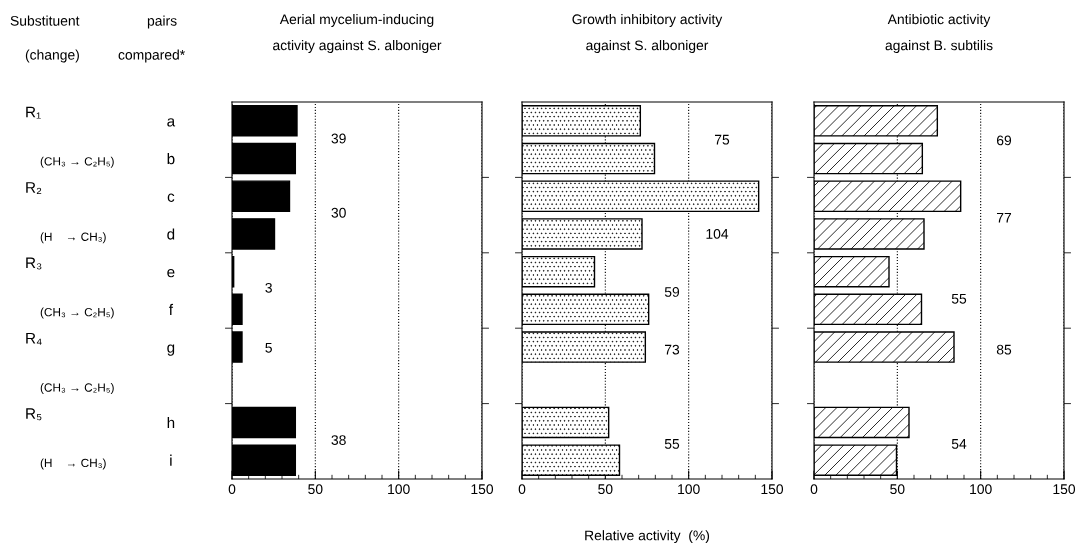 Image resolution: width=1077 pixels, height=559 pixels. Describe the element at coordinates (1004, 140) in the screenshot. I see `annotation: 69` at that location.